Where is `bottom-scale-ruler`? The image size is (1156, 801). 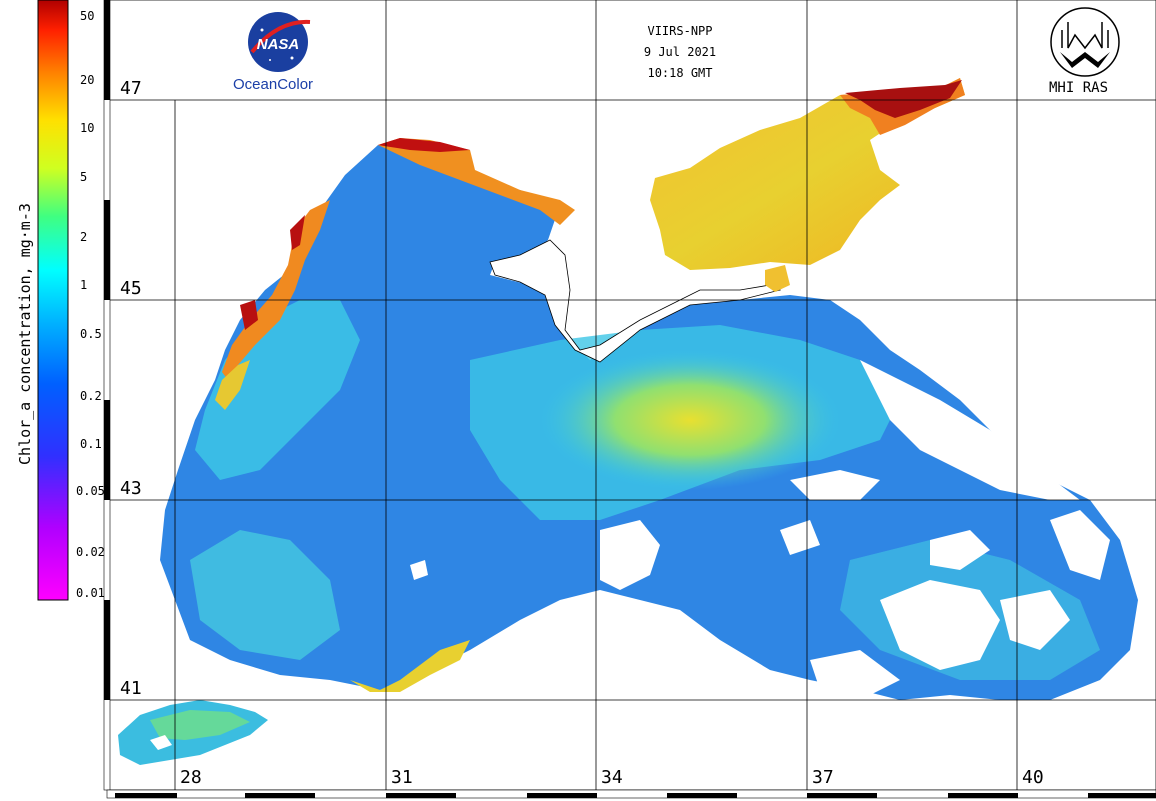 bottom-scale-ruler is located at coordinates (631, 794).